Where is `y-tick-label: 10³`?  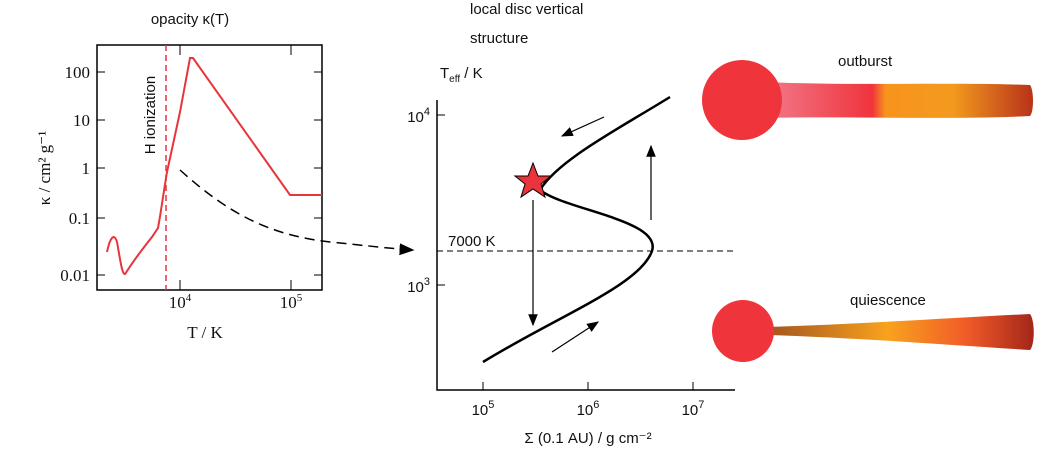
y-tick-label: 10³ is located at coordinates (418, 286).